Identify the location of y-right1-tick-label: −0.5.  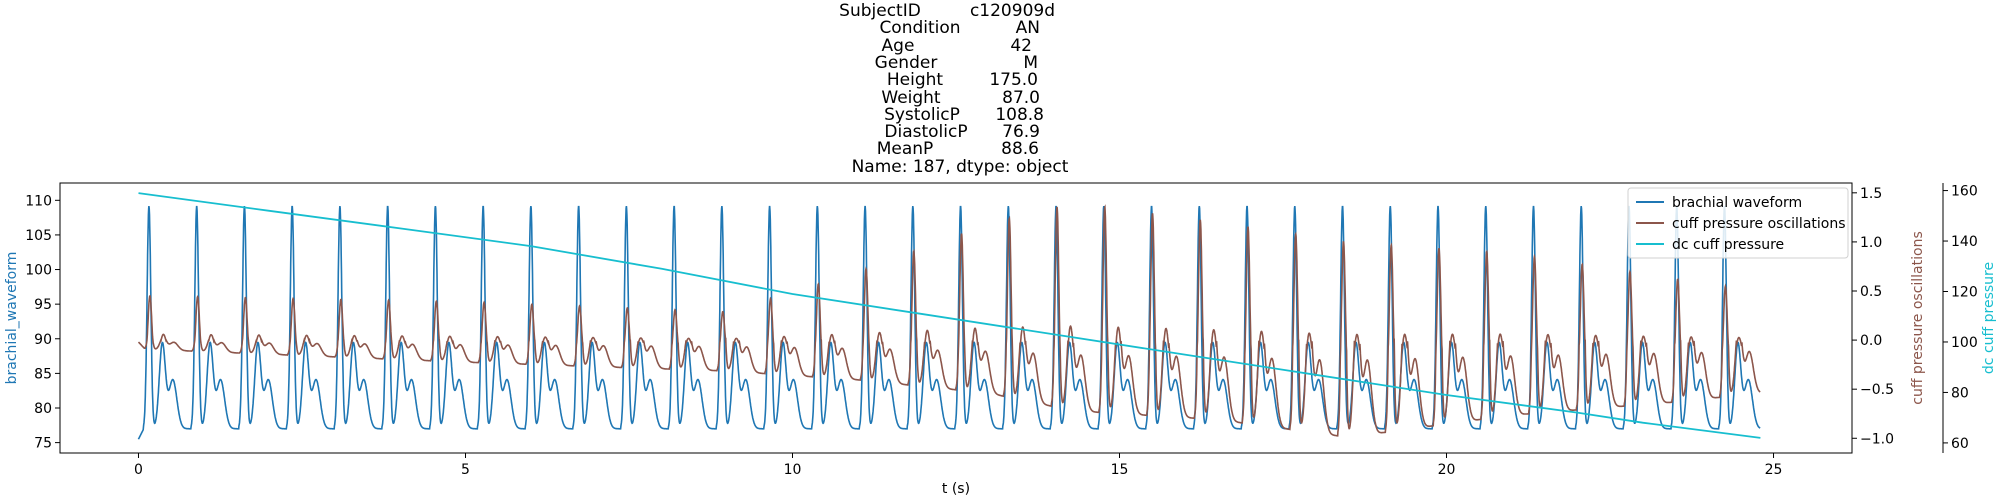
(1877, 390).